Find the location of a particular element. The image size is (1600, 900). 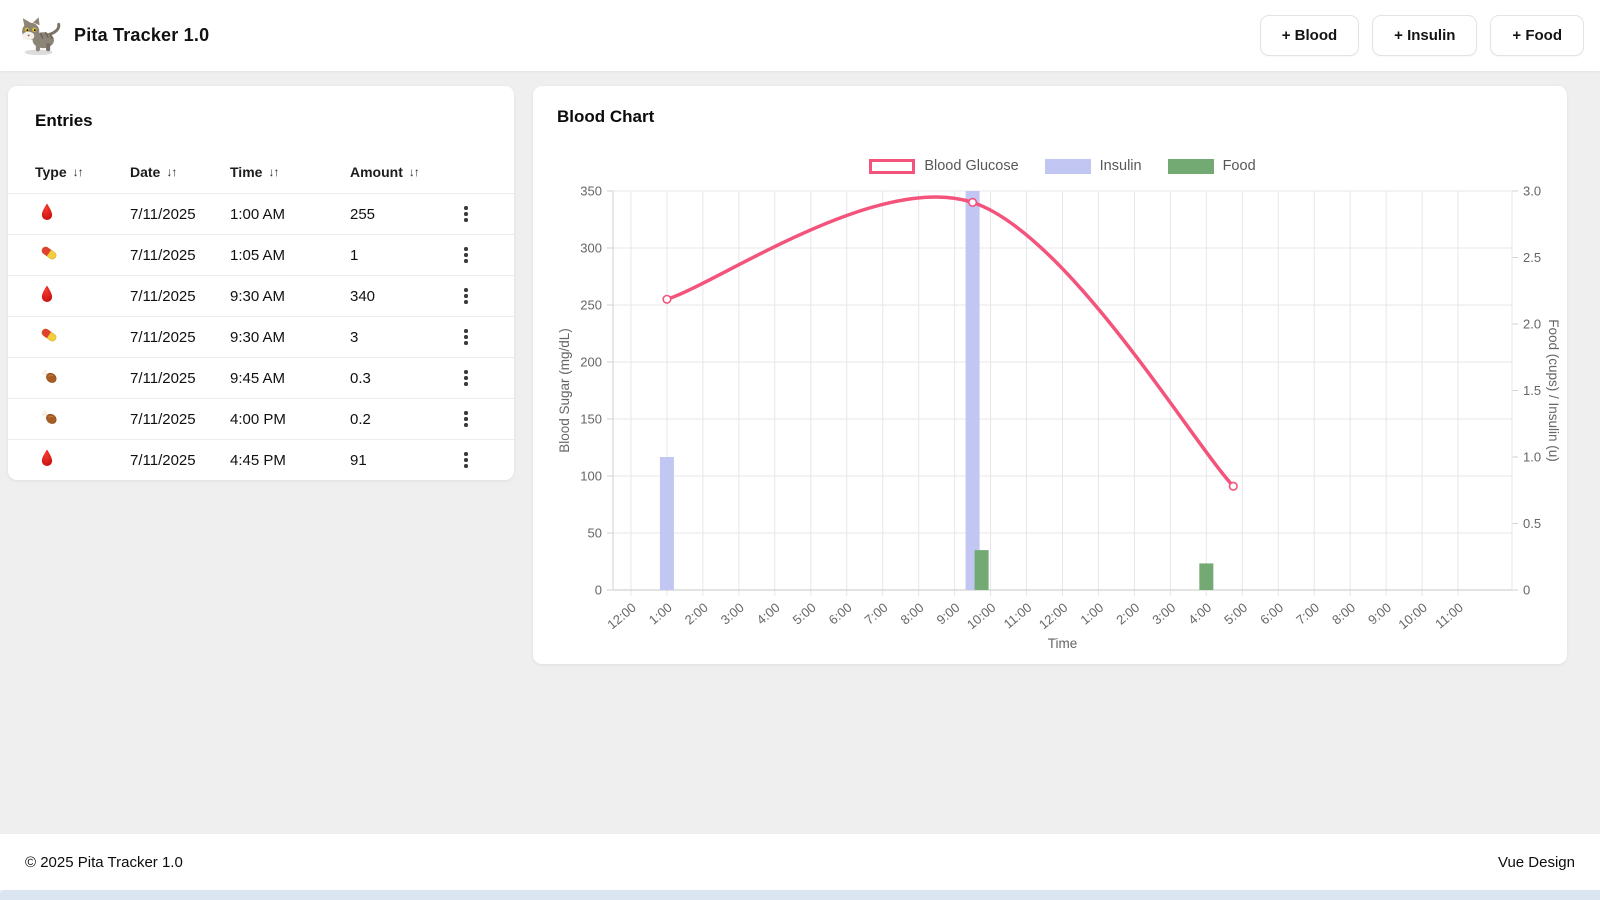

column-label: Time is located at coordinates (246, 172).